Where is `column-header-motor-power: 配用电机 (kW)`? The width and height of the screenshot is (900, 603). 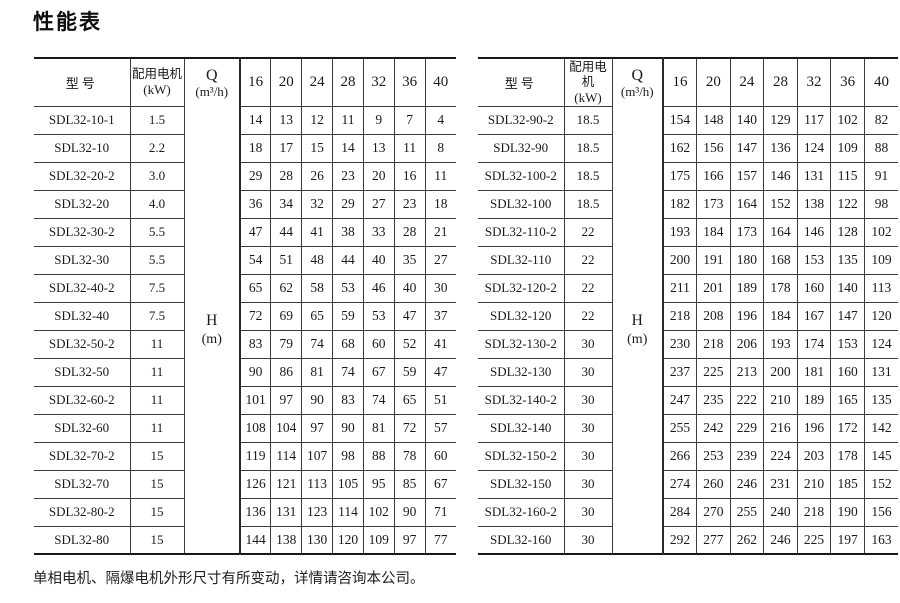
column-header-motor-power: 配用电机 (kW) is located at coordinates (157, 82).